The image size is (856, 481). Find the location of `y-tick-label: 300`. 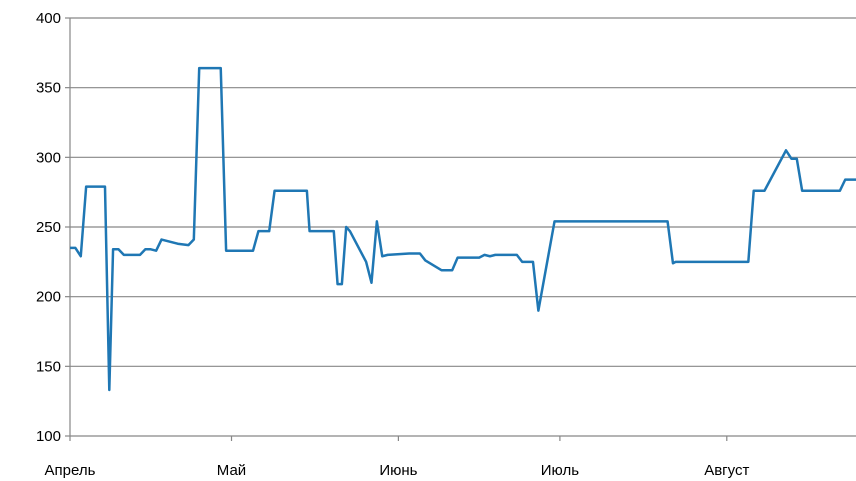

y-tick-label: 300 is located at coordinates (48, 157).